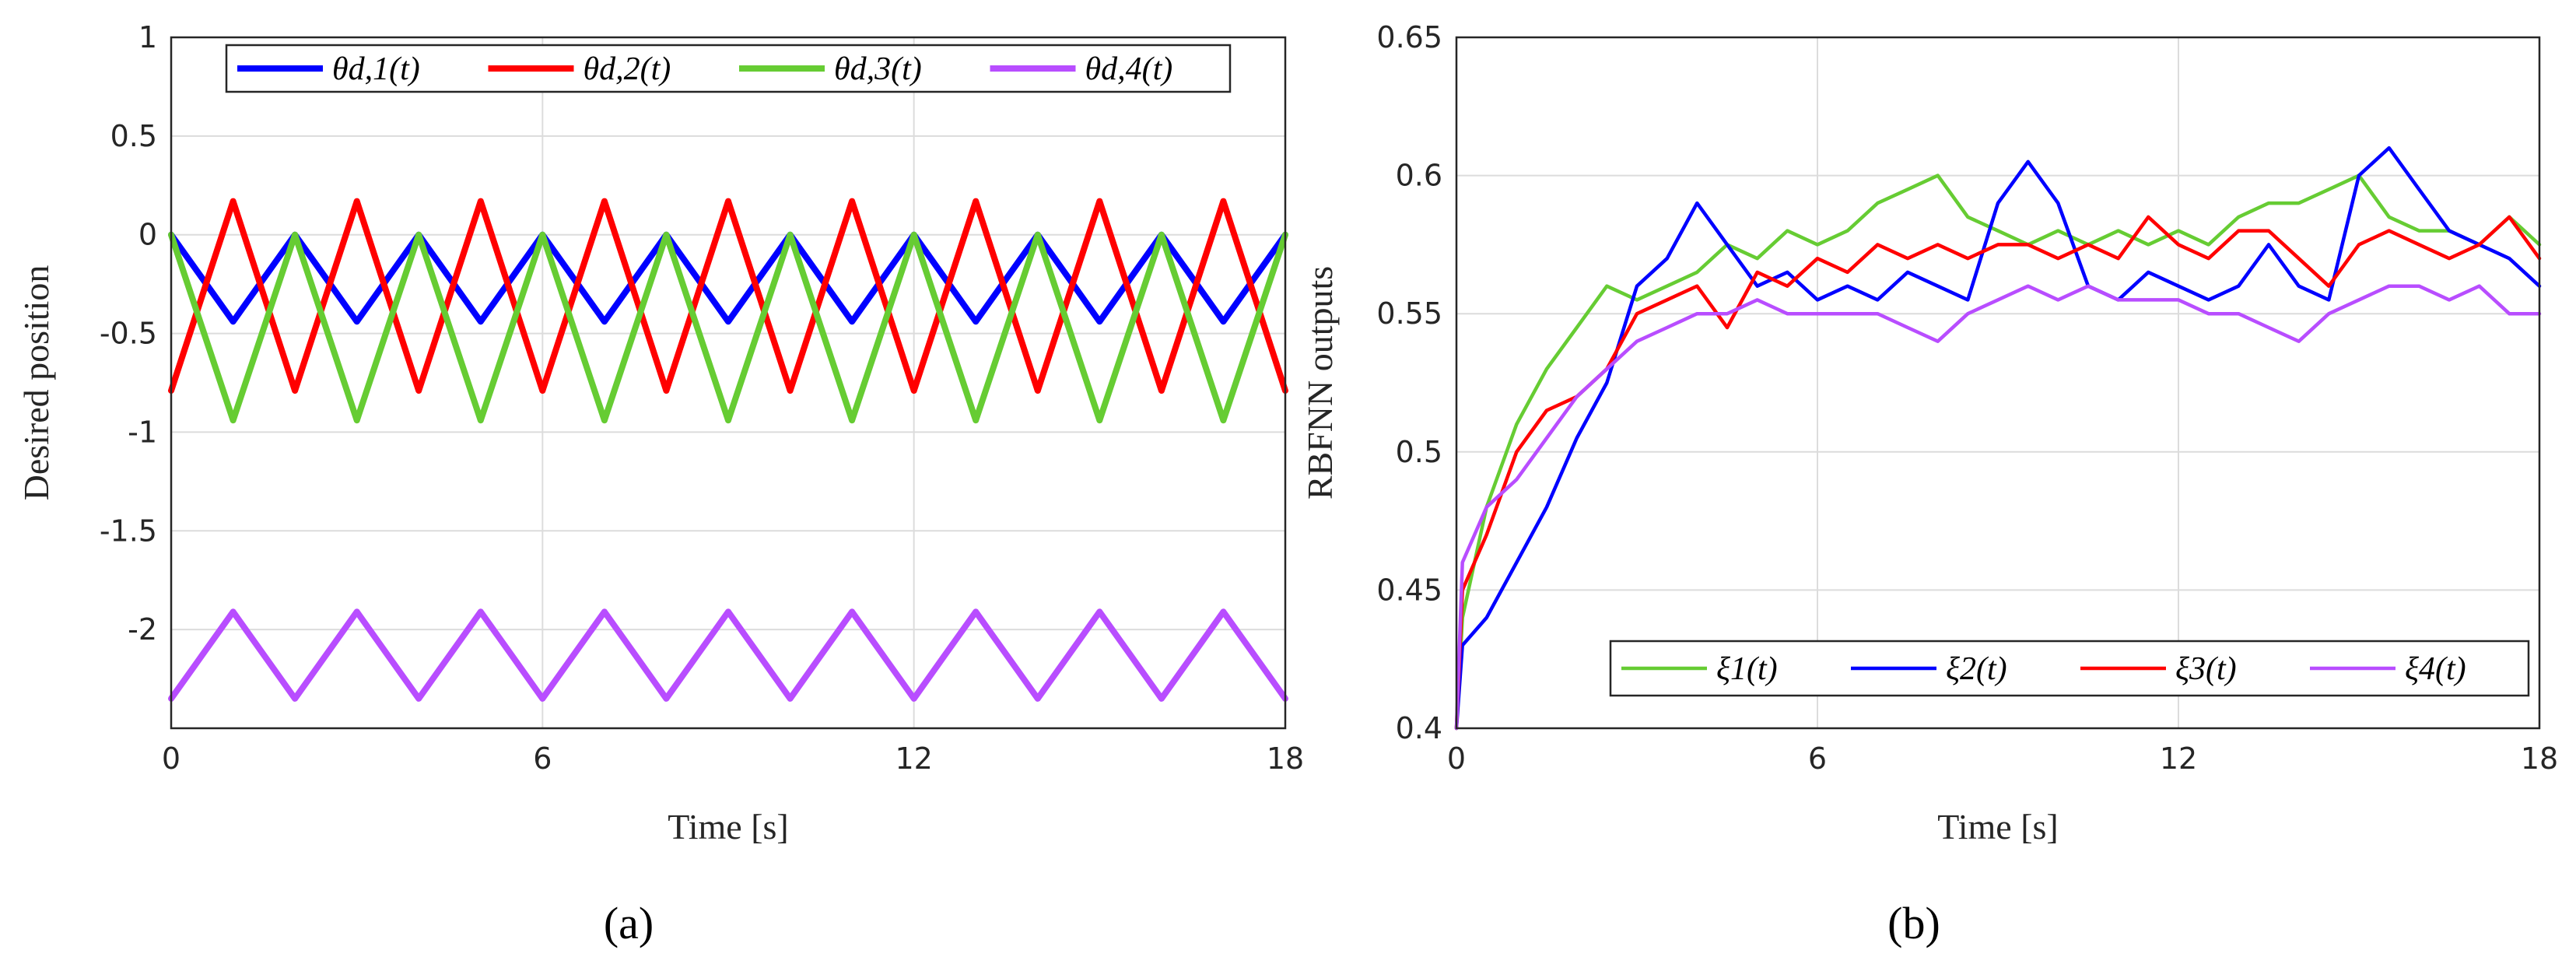  I want to click on y-tick-label: -1, so click(142, 432).